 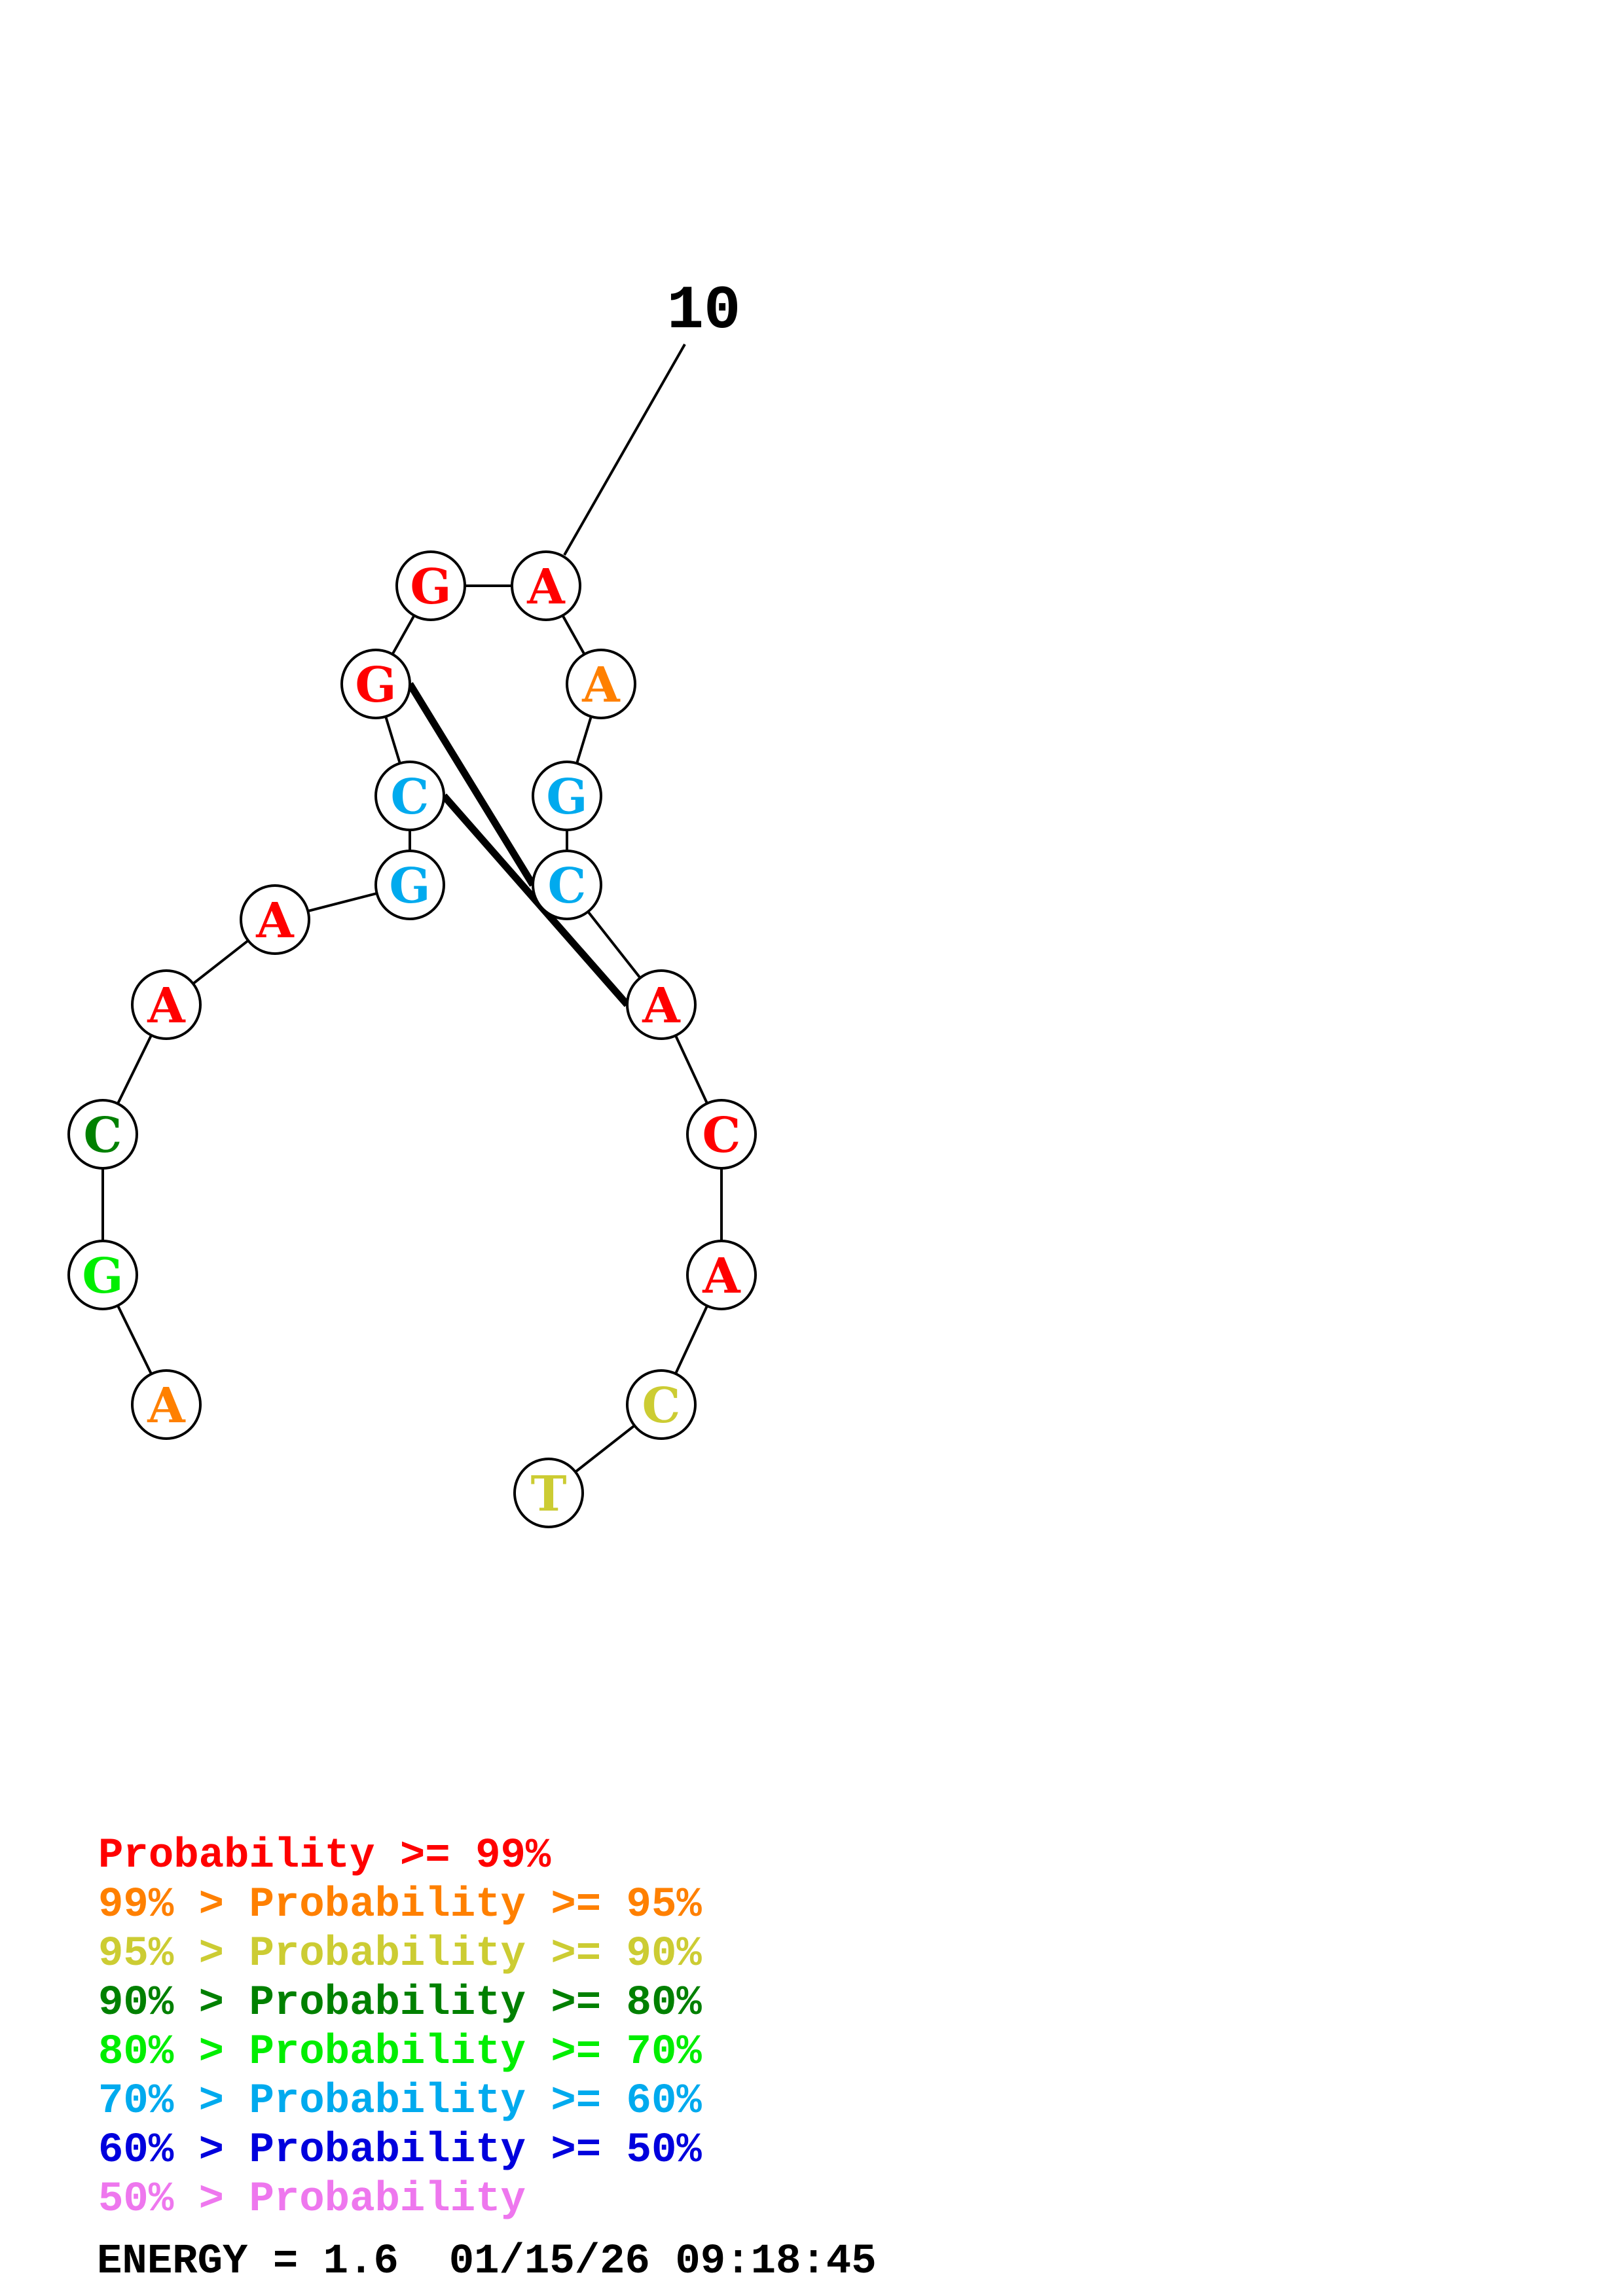 I want to click on legend-entry: 70% > Probability >= 60%, so click(x=400, y=2101).